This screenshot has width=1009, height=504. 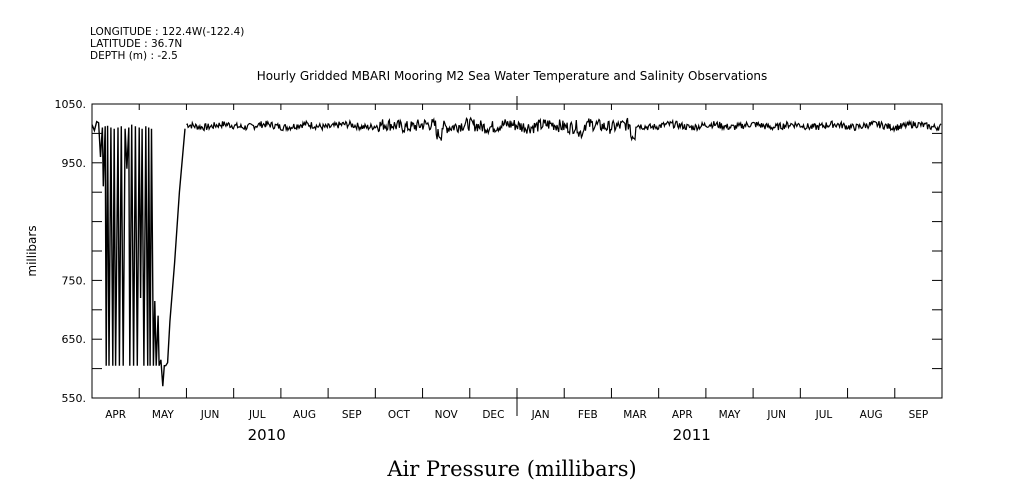 What do you see at coordinates (74, 280) in the screenshot?
I see `y-tick-label: 750.` at bounding box center [74, 280].